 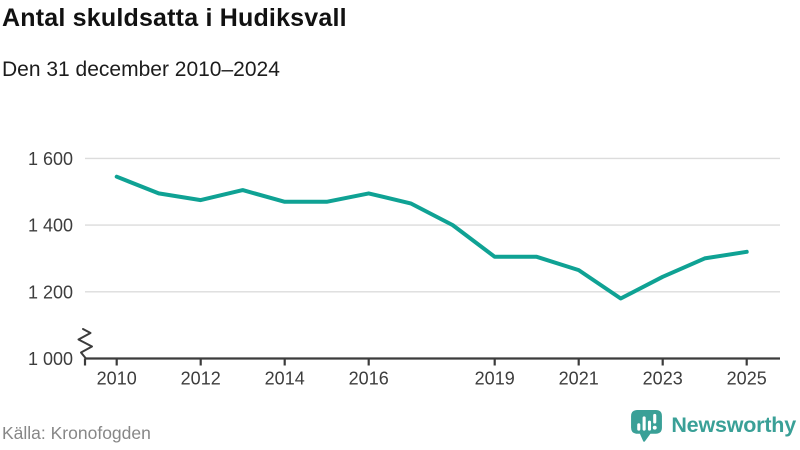 What do you see at coordinates (733, 425) in the screenshot?
I see `brand-name: Newsworthy` at bounding box center [733, 425].